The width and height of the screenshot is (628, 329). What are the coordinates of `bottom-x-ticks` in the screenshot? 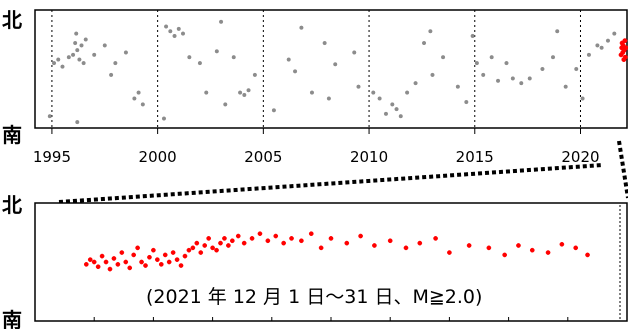 It's located at (331, 319).